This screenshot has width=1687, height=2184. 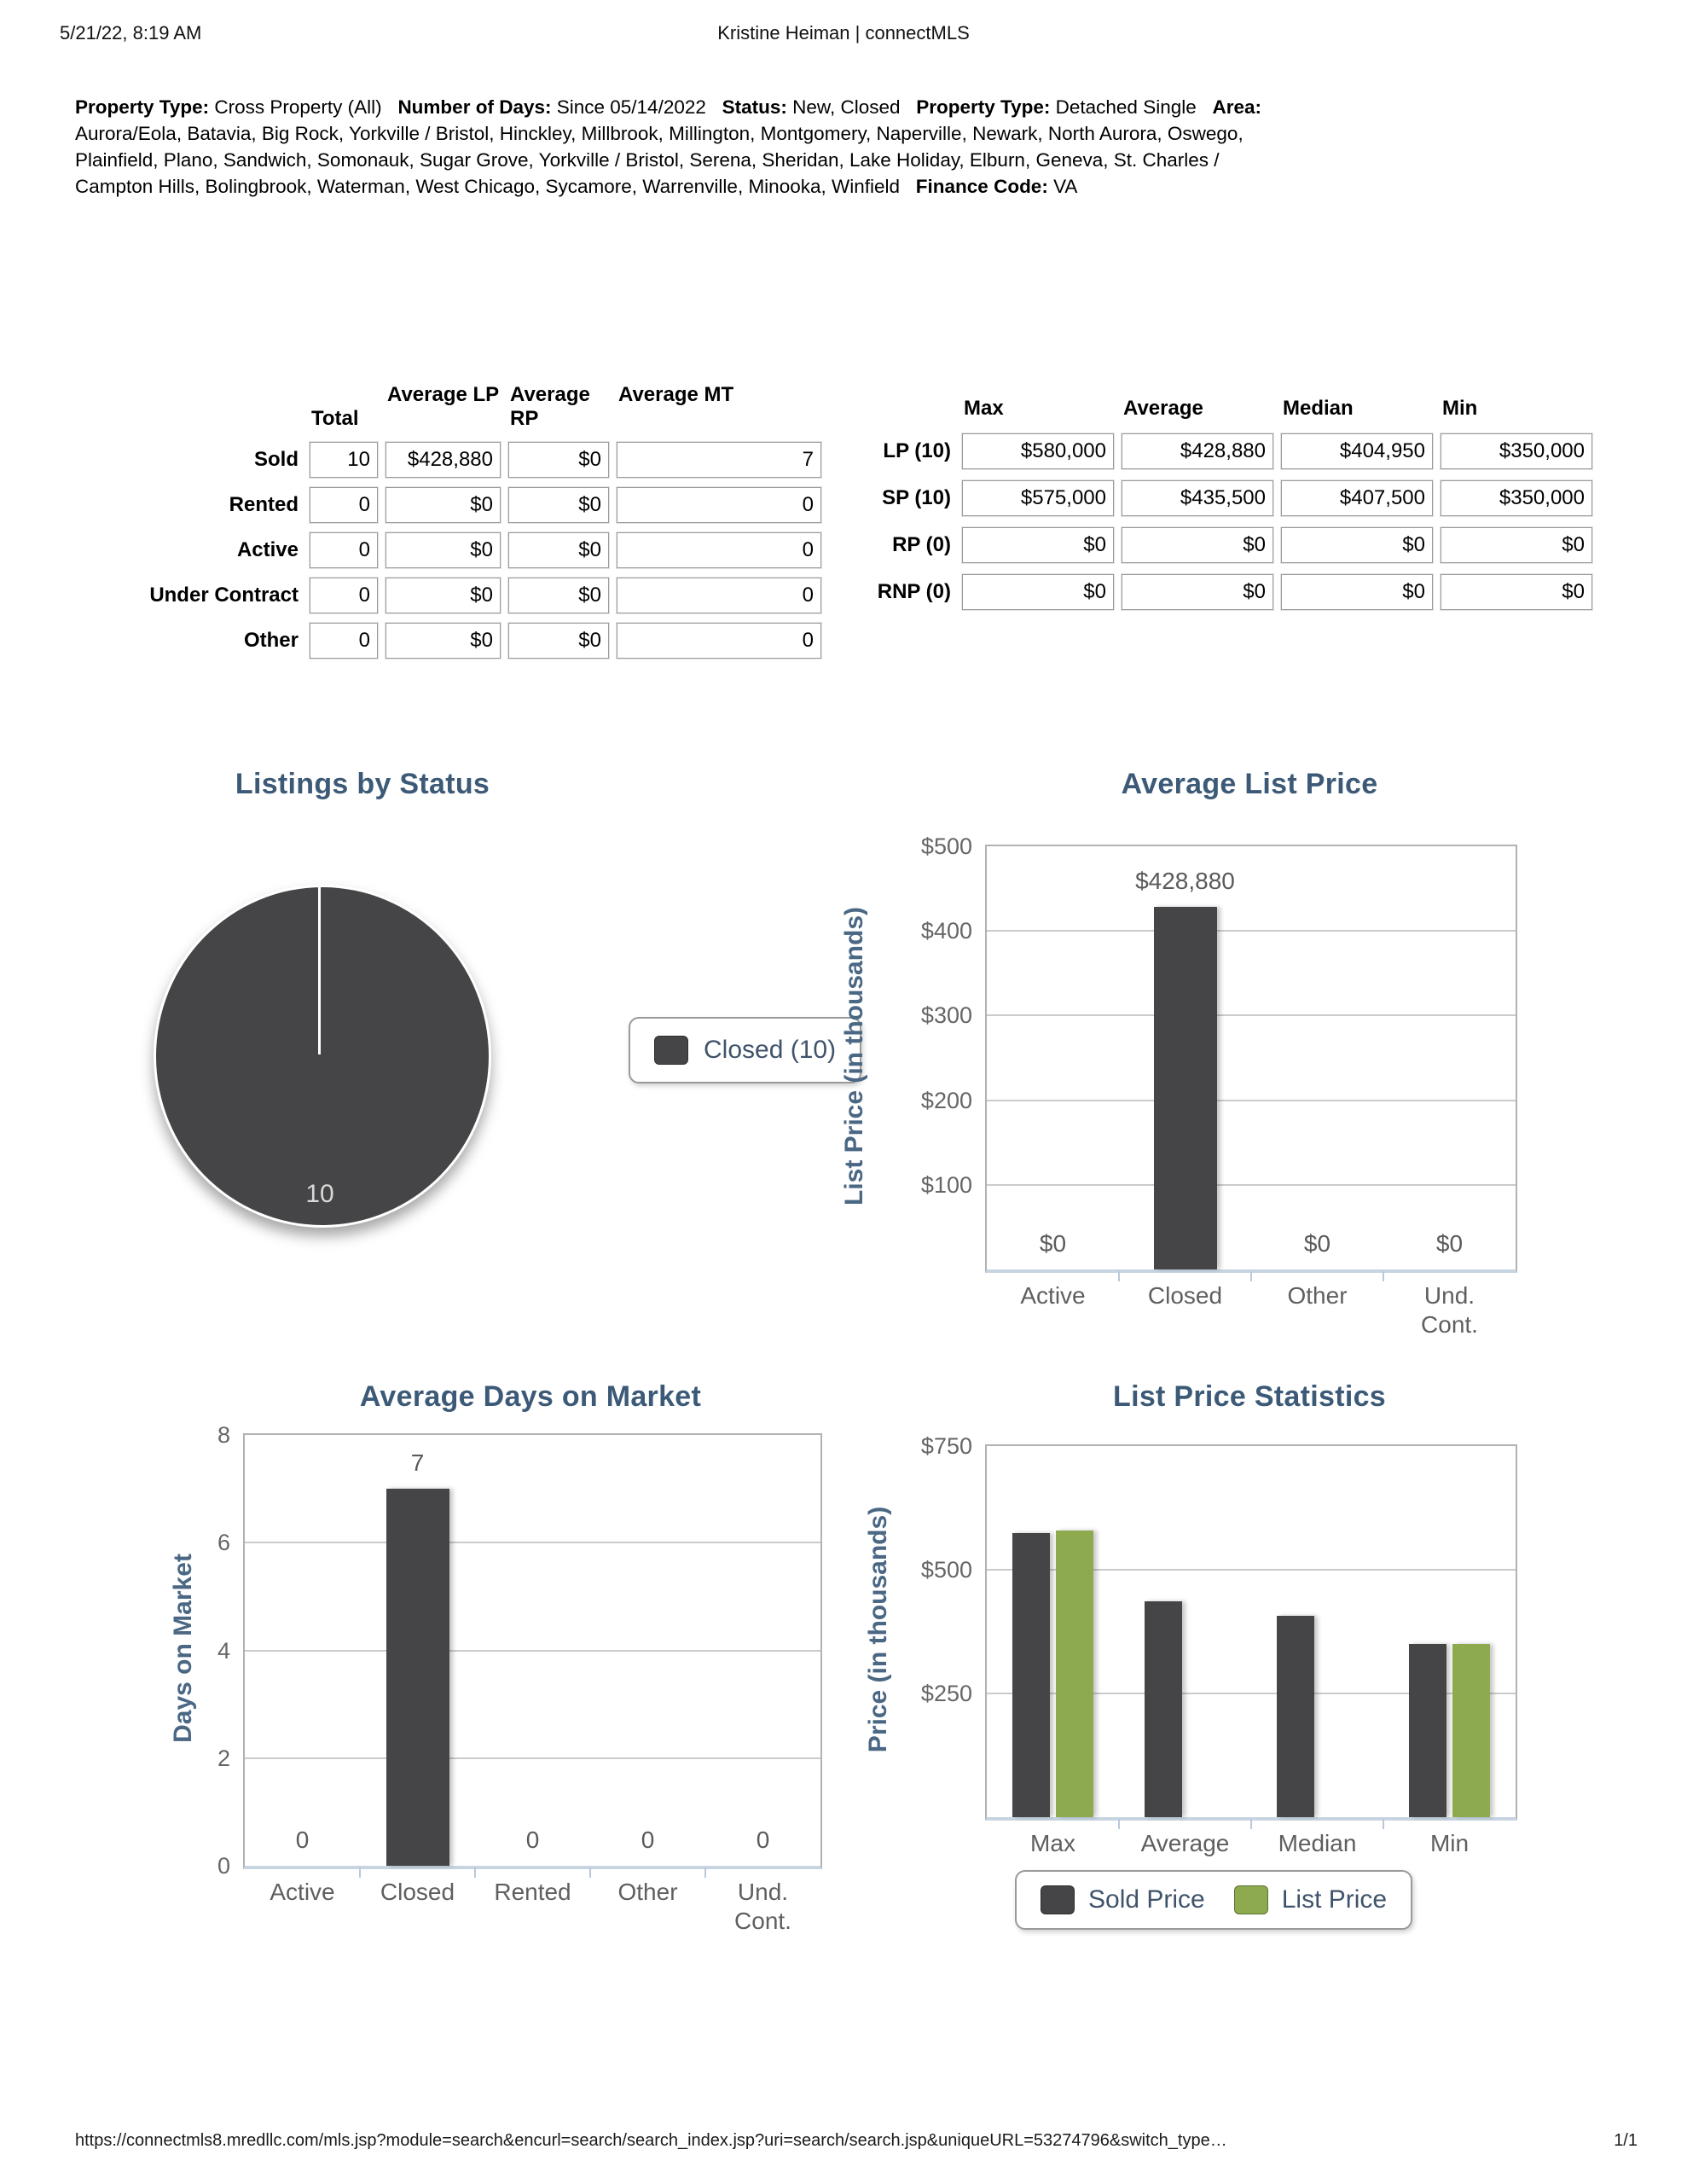 What do you see at coordinates (183, 1648) in the screenshot?
I see `avg-days-ylabel: Days on Market` at bounding box center [183, 1648].